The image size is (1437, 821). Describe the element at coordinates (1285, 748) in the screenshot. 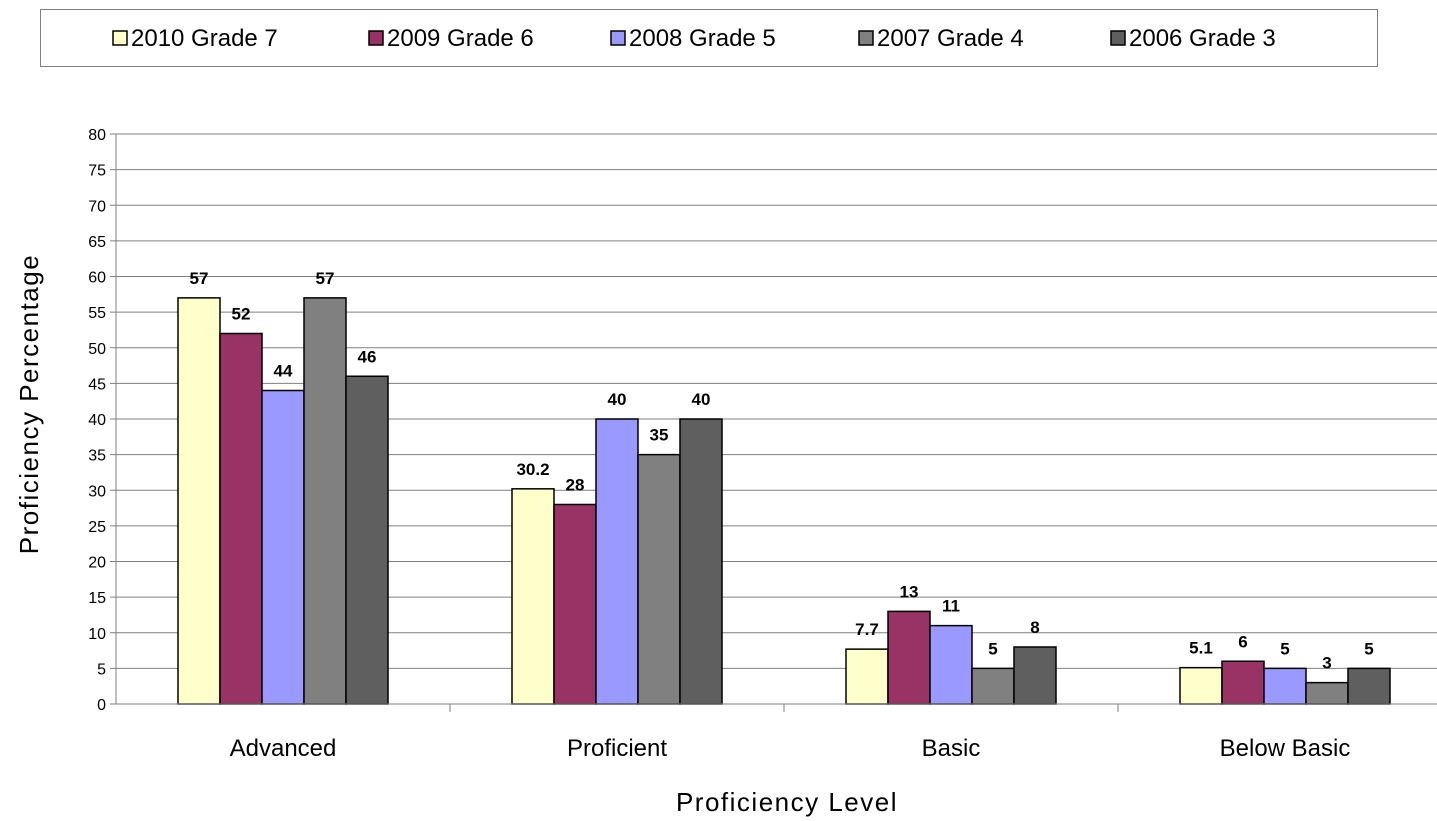

I see `x-tick-label: Below Basic` at that location.